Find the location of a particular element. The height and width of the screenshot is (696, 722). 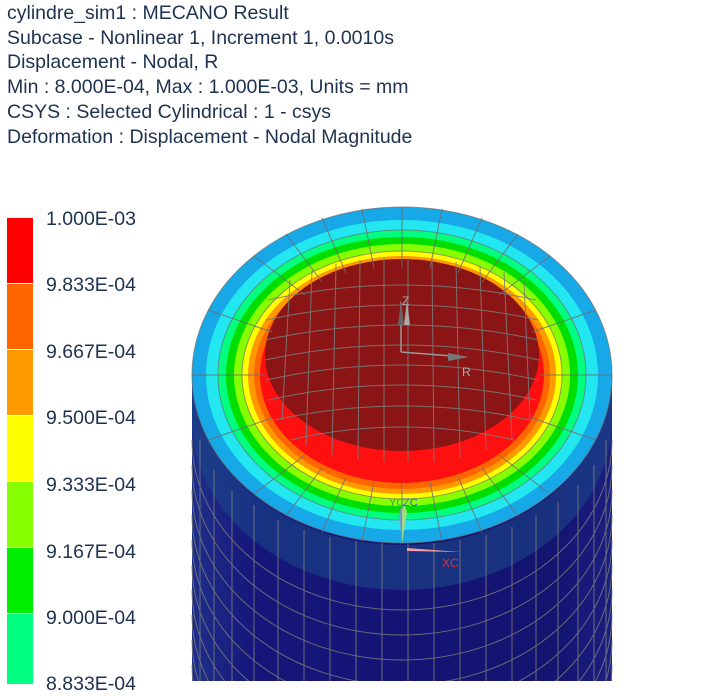

header-result-type: Displacement - Nodal, R is located at coordinates (113, 62).